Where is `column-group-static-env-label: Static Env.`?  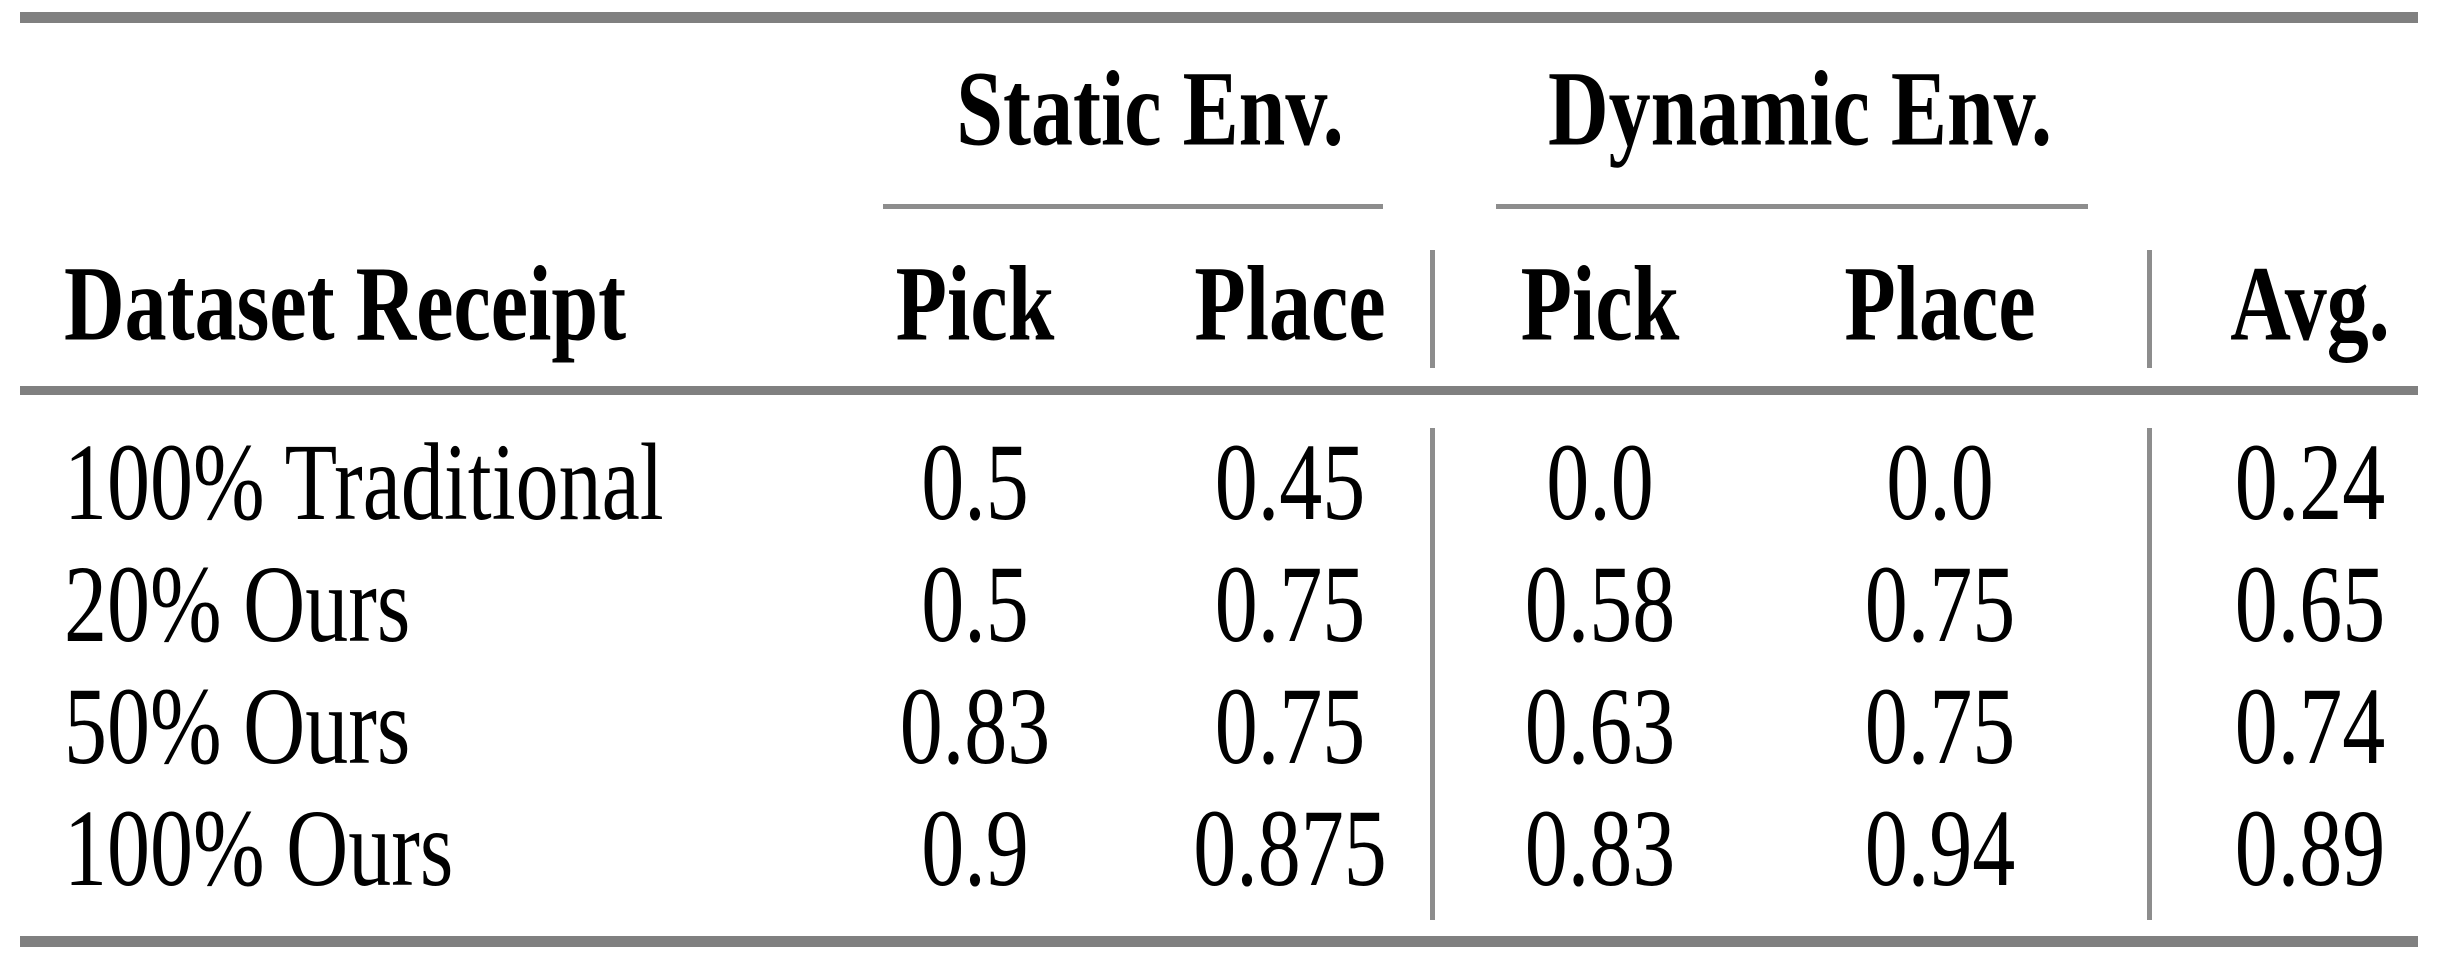
column-group-static-env-label: Static Env. is located at coordinates (1150, 109).